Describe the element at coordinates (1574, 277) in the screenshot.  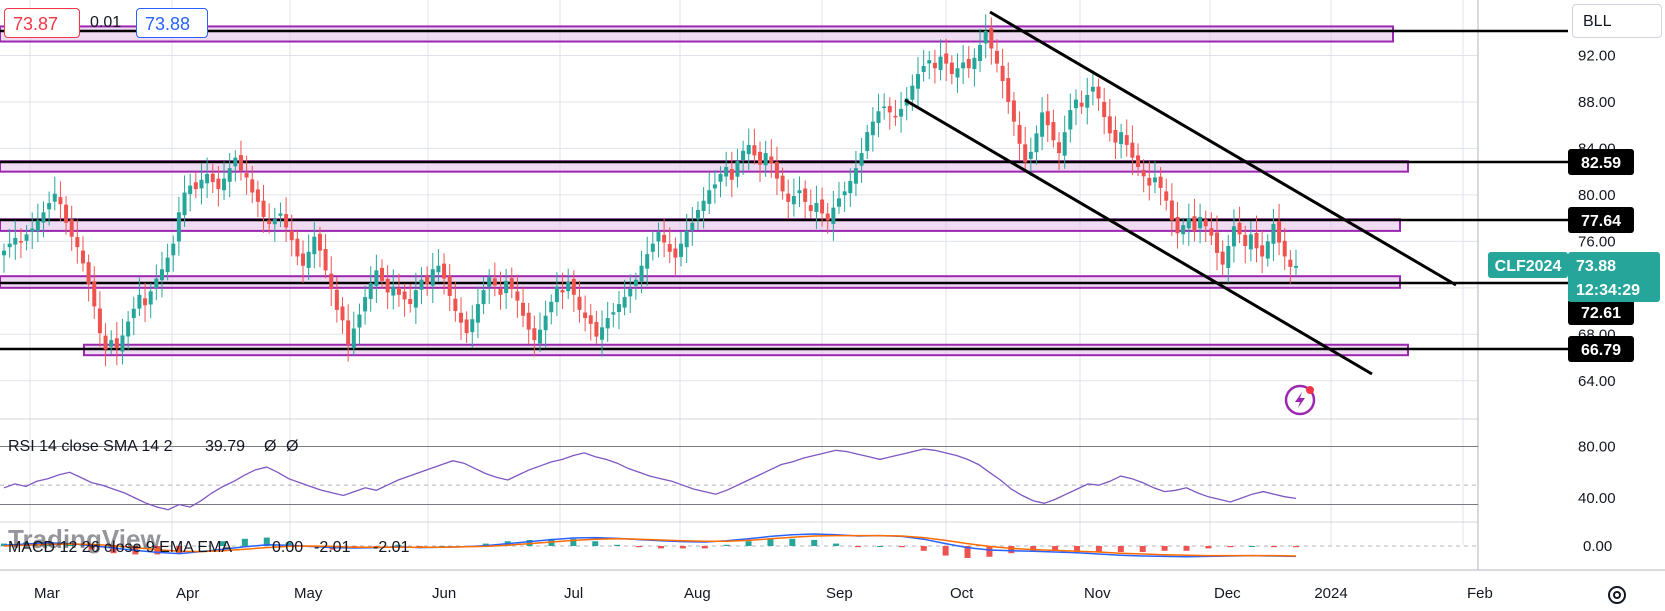
I see `price-tag: CLF2024 73.88 12:34:29` at that location.